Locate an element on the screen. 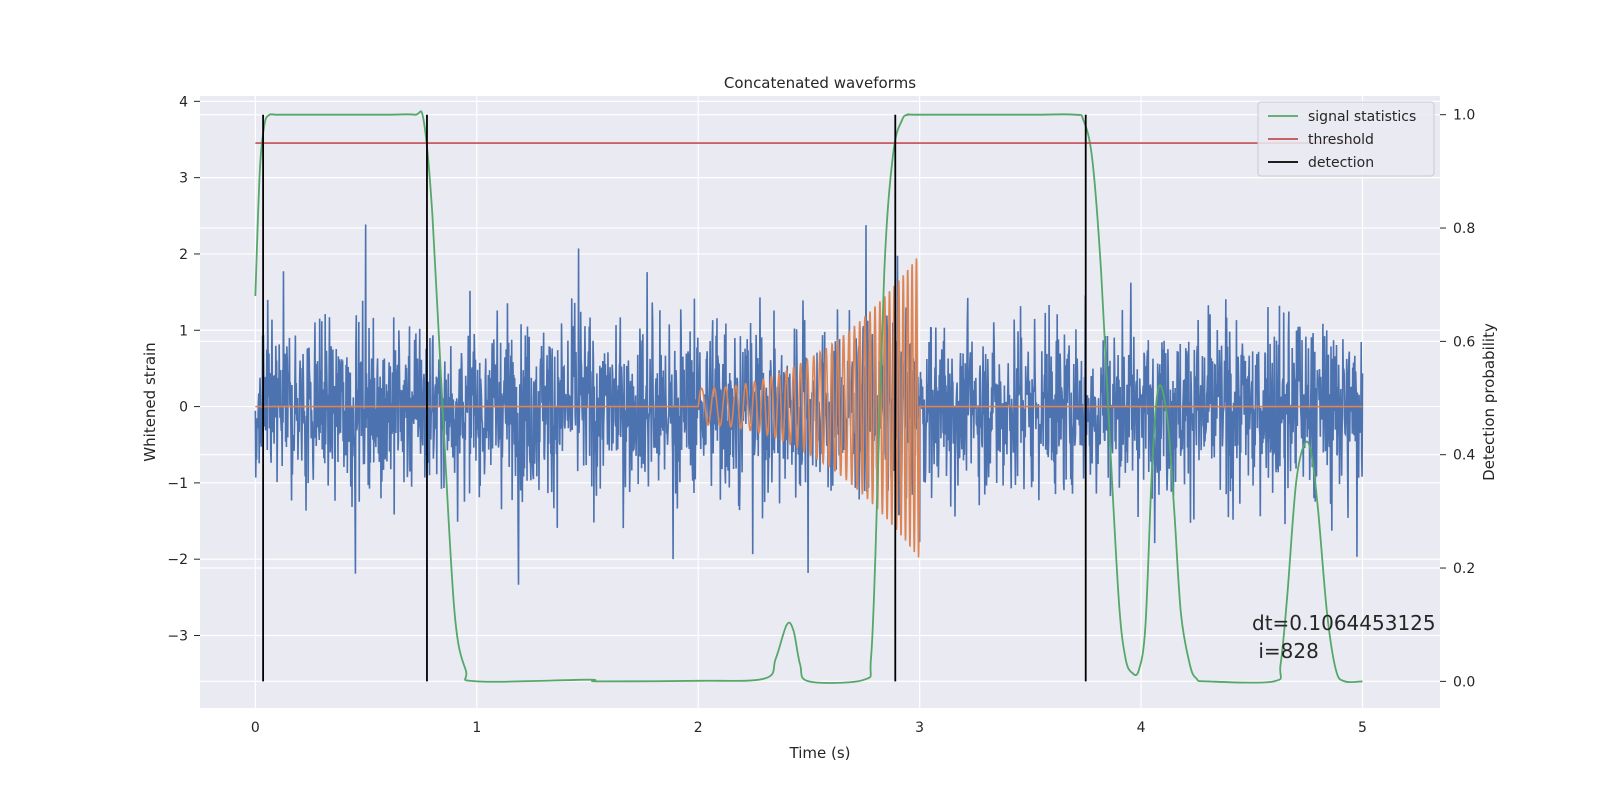  x-tick-label: 0 is located at coordinates (255, 728).